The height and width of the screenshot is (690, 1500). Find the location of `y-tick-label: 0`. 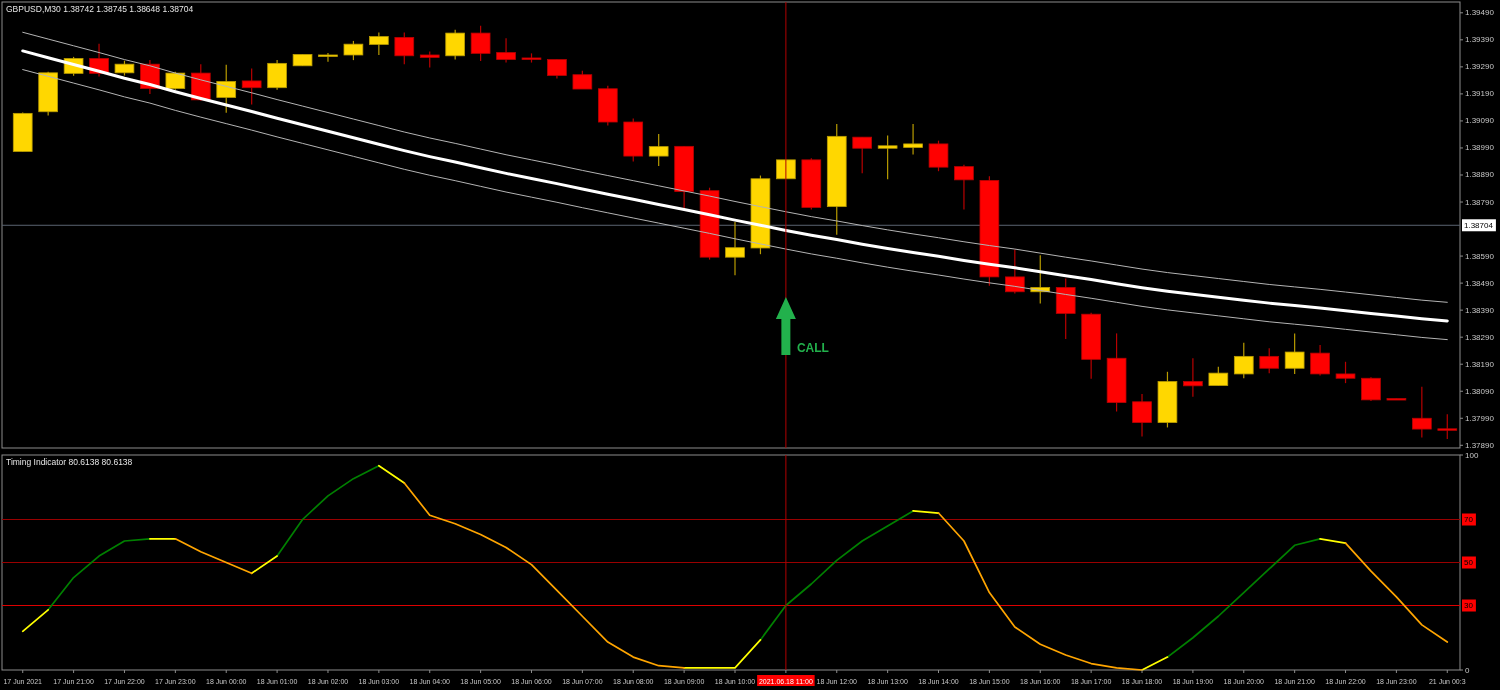

y-tick-label: 0 is located at coordinates (1467, 670).